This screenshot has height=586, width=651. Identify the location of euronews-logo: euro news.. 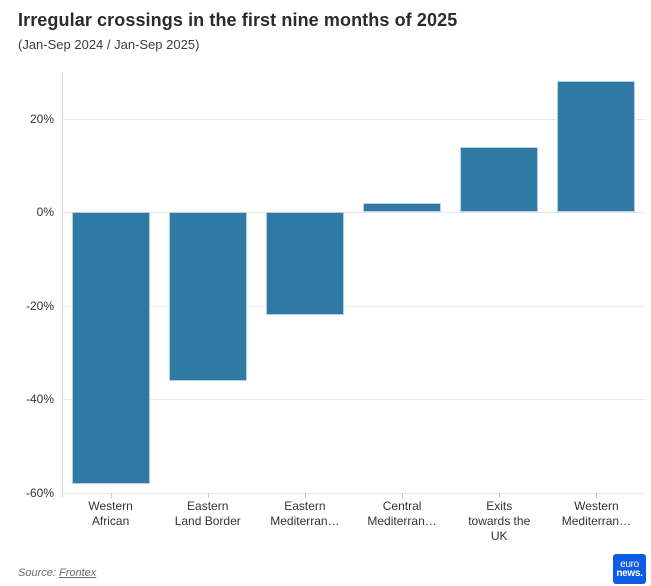
(629, 569).